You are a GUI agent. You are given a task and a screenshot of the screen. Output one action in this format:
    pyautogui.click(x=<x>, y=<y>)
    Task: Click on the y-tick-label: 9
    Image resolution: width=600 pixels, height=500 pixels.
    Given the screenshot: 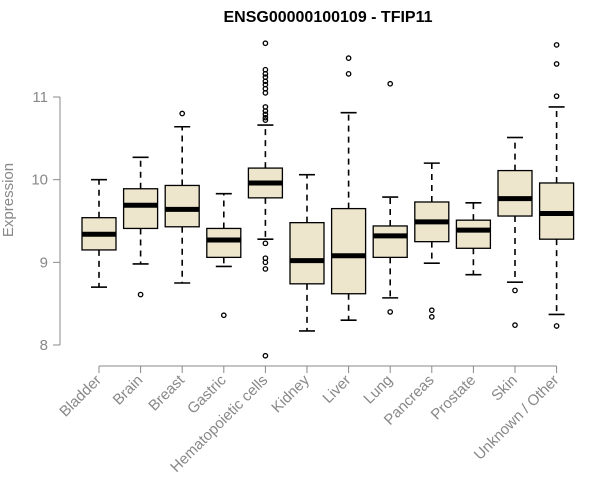 What is the action you would take?
    pyautogui.click(x=44, y=262)
    